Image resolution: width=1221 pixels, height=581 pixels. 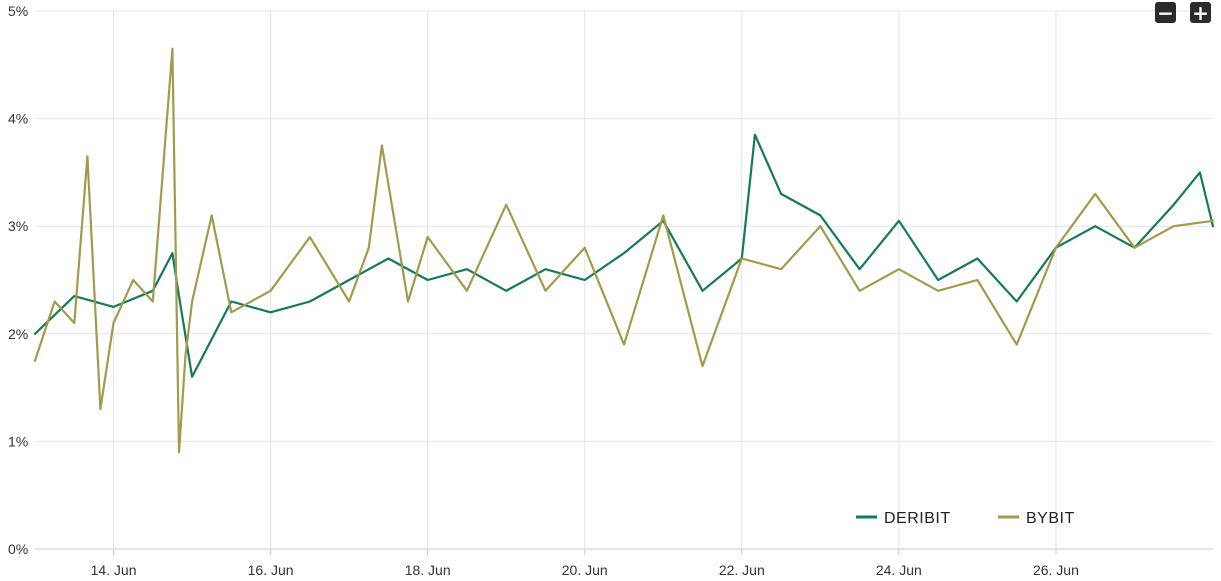 I want to click on legend-label-bybit: BYBIT, so click(x=1050, y=518).